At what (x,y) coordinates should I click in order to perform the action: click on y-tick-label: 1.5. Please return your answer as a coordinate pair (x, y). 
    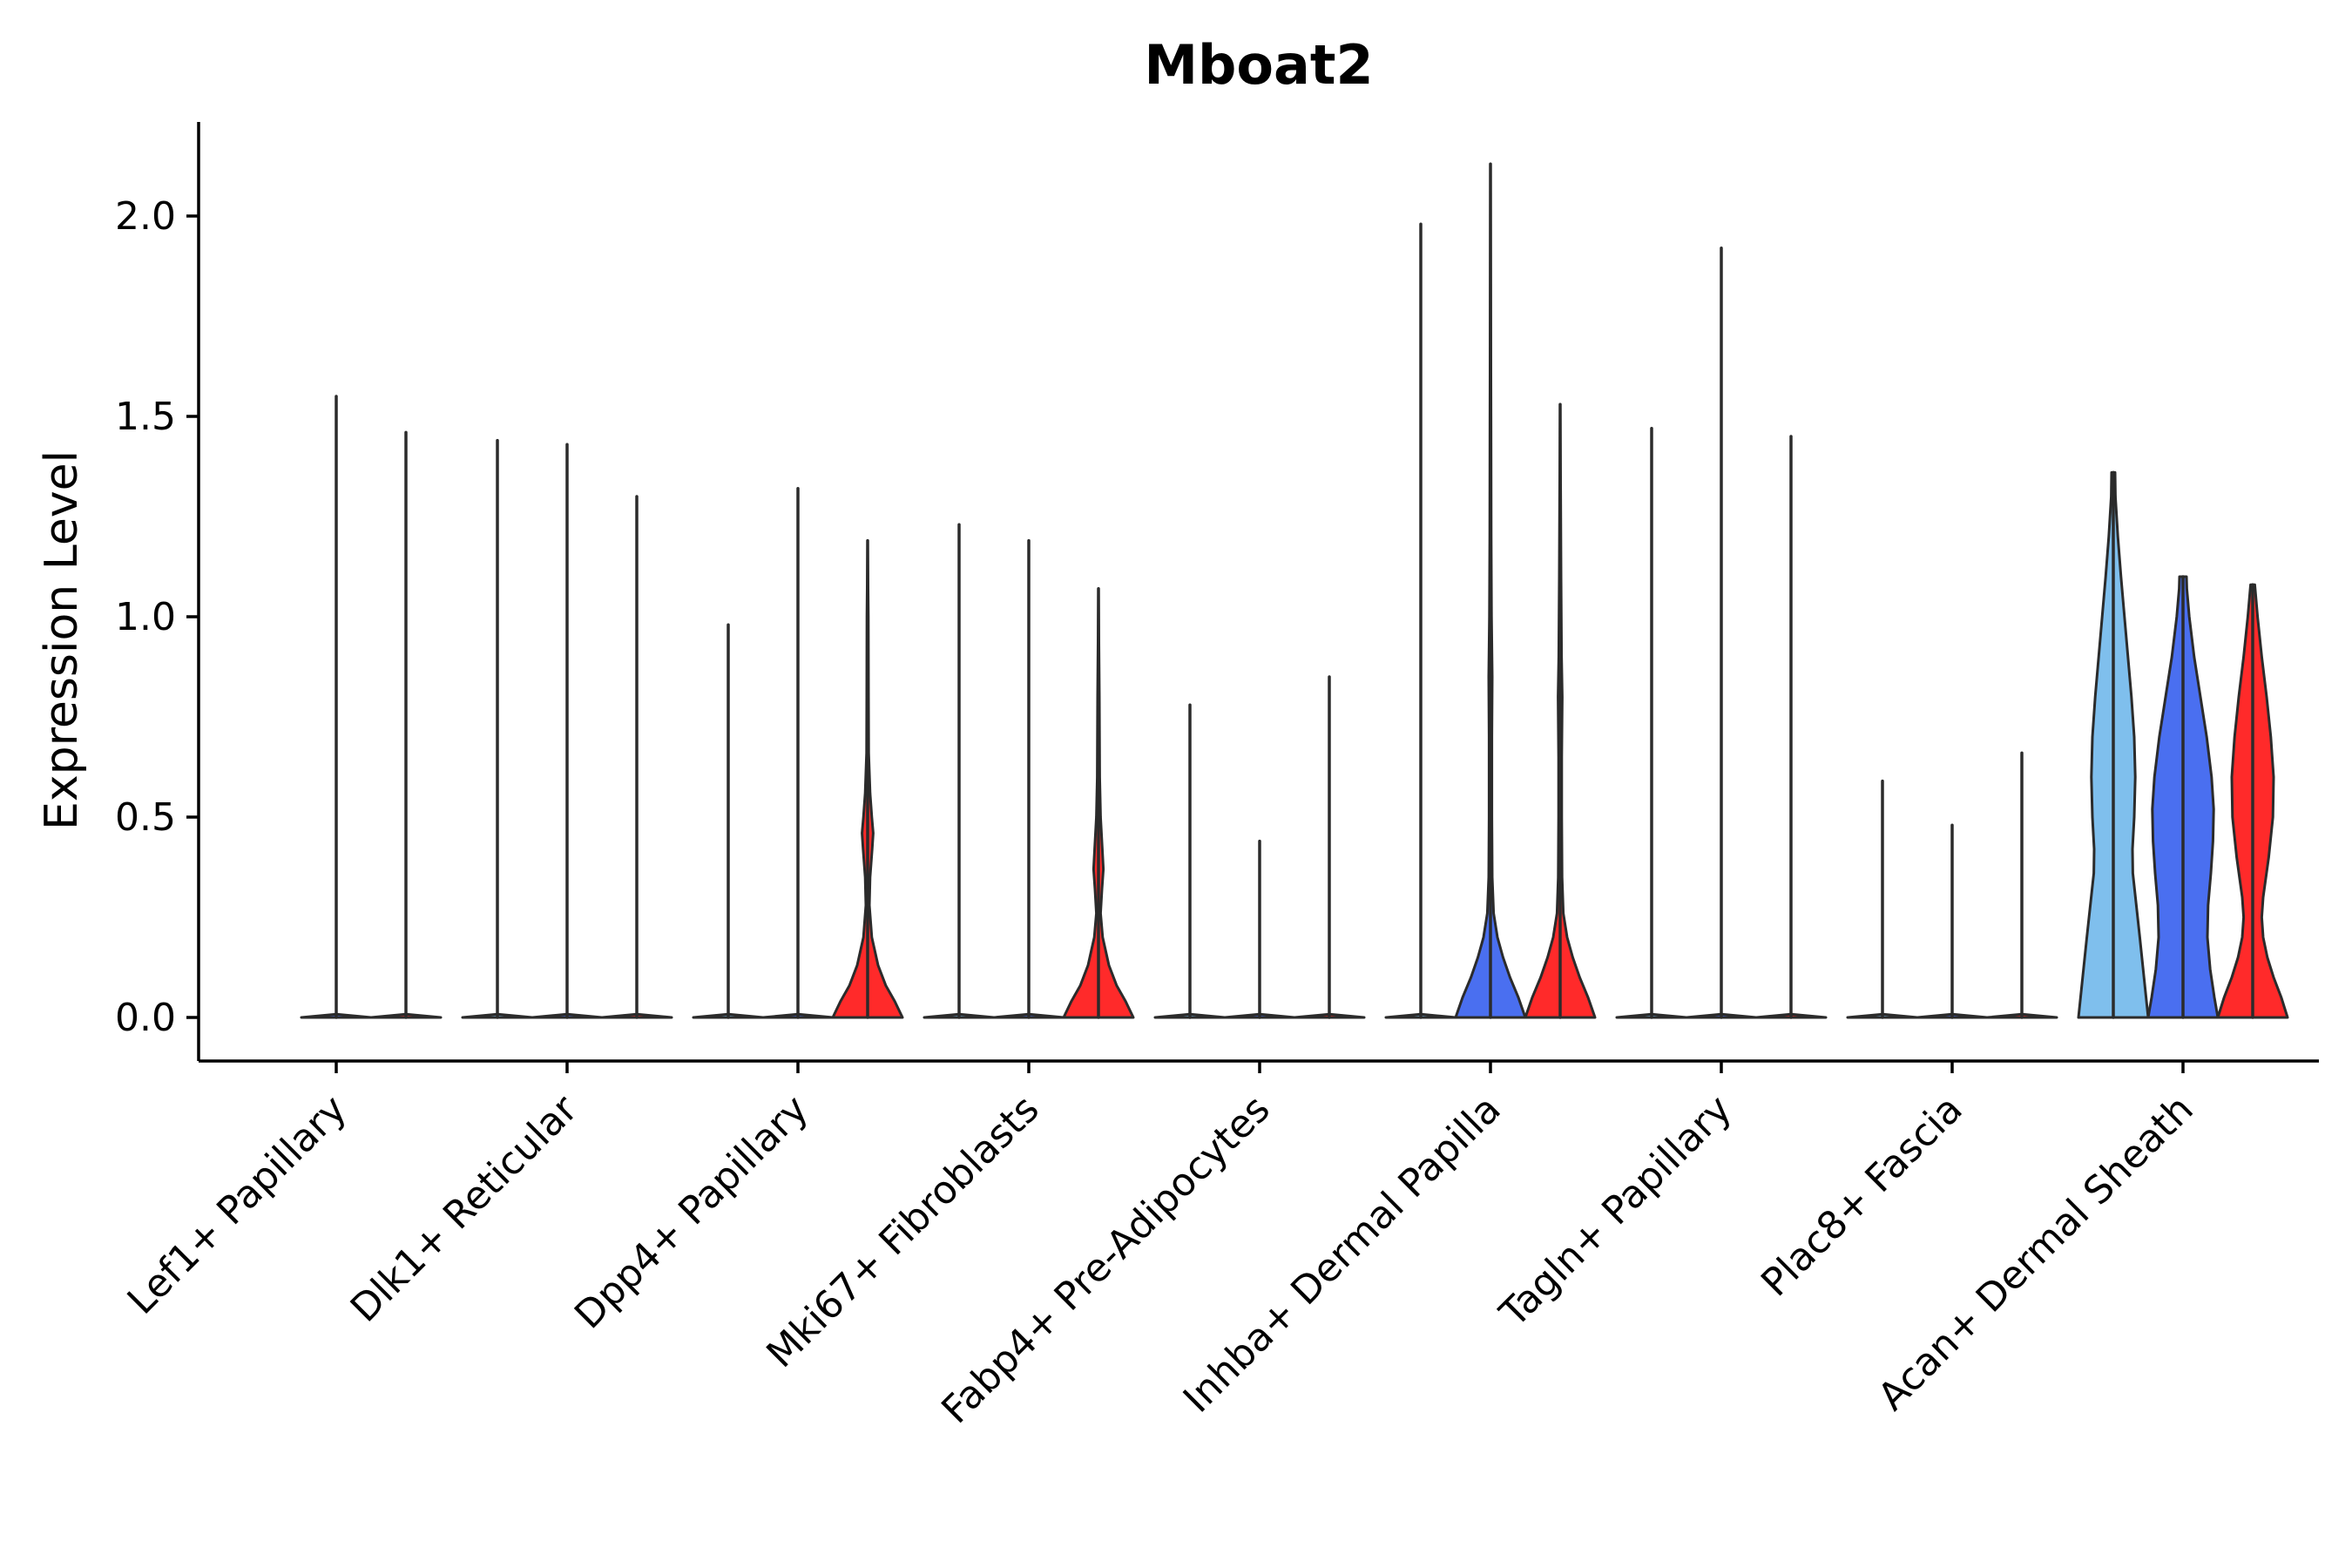
    Looking at the image, I should click on (145, 417).